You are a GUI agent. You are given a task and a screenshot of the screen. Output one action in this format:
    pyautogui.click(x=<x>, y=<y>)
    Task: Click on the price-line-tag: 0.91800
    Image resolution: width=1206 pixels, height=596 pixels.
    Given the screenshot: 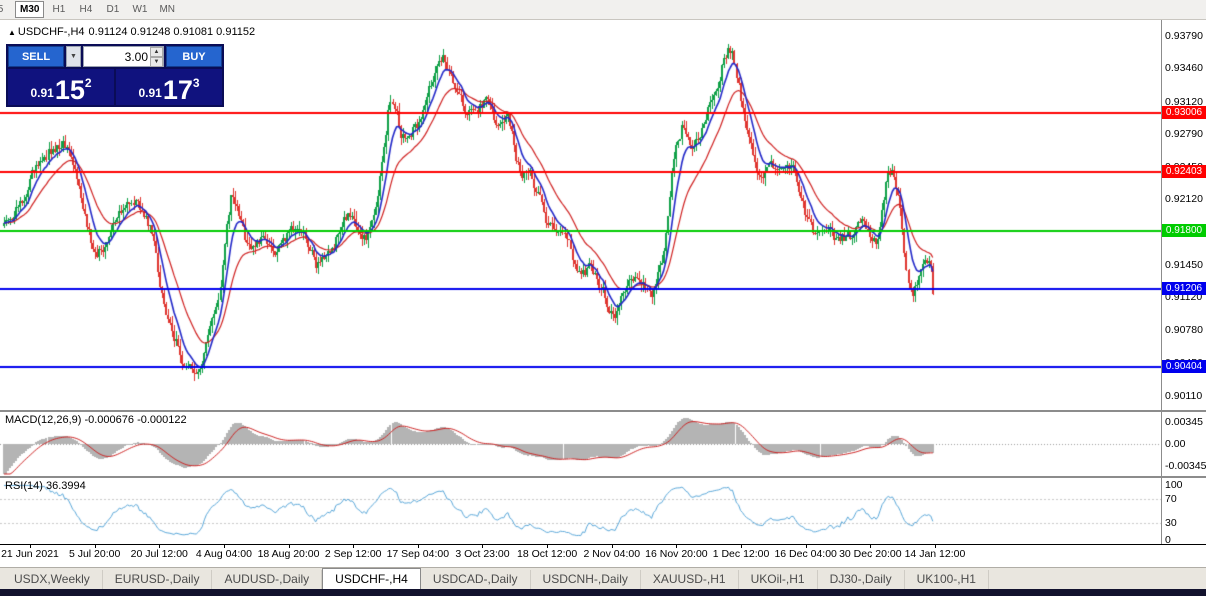 What is the action you would take?
    pyautogui.click(x=1184, y=230)
    